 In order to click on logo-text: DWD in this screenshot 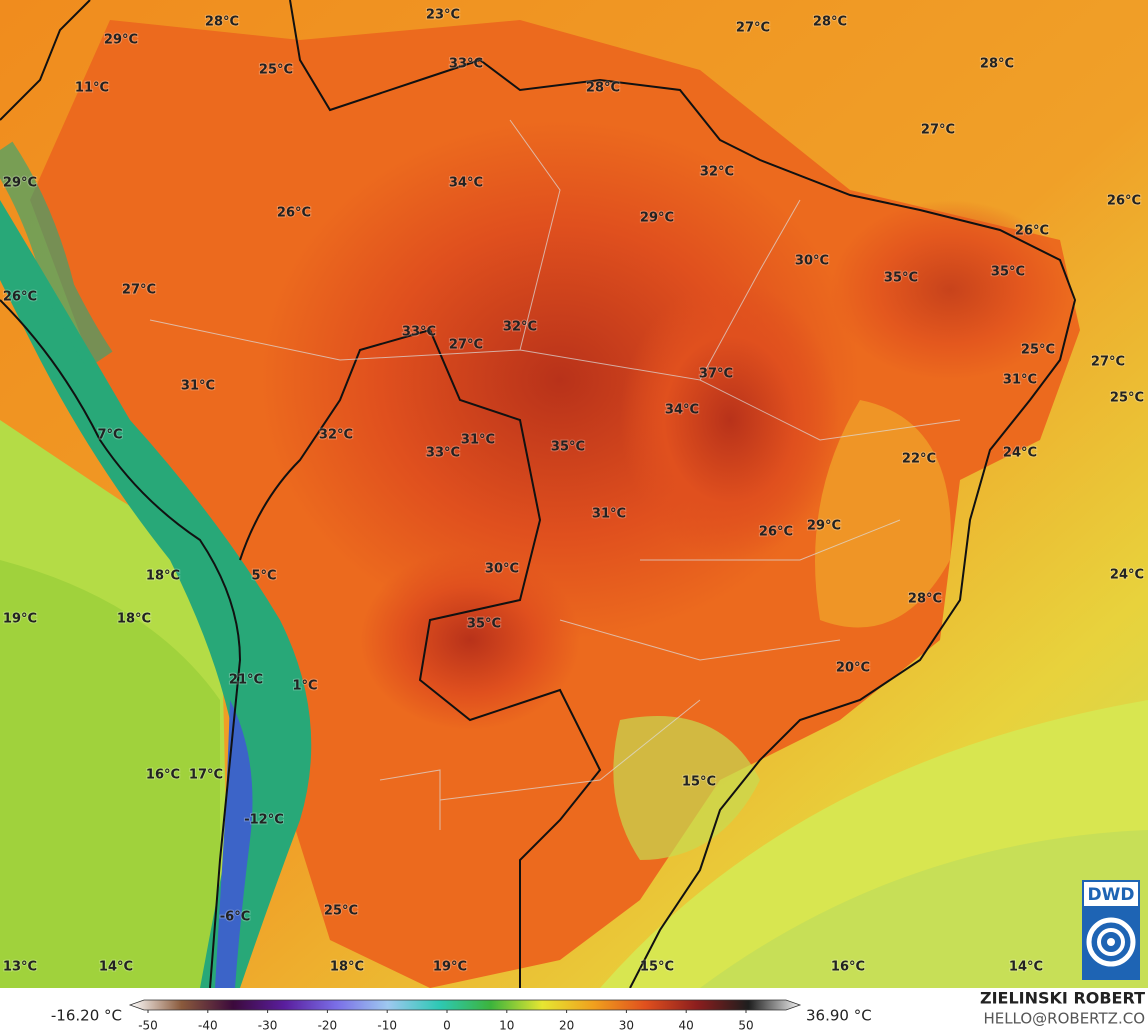, I will do `click(1111, 895)`.